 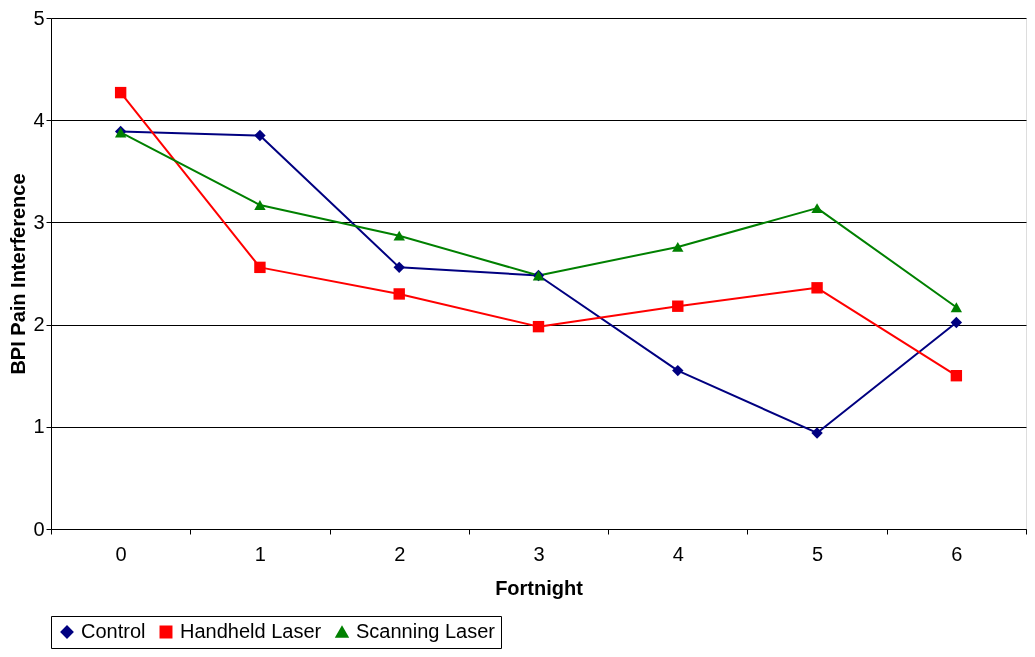 What do you see at coordinates (260, 553) in the screenshot?
I see `x-tick-label: 1` at bounding box center [260, 553].